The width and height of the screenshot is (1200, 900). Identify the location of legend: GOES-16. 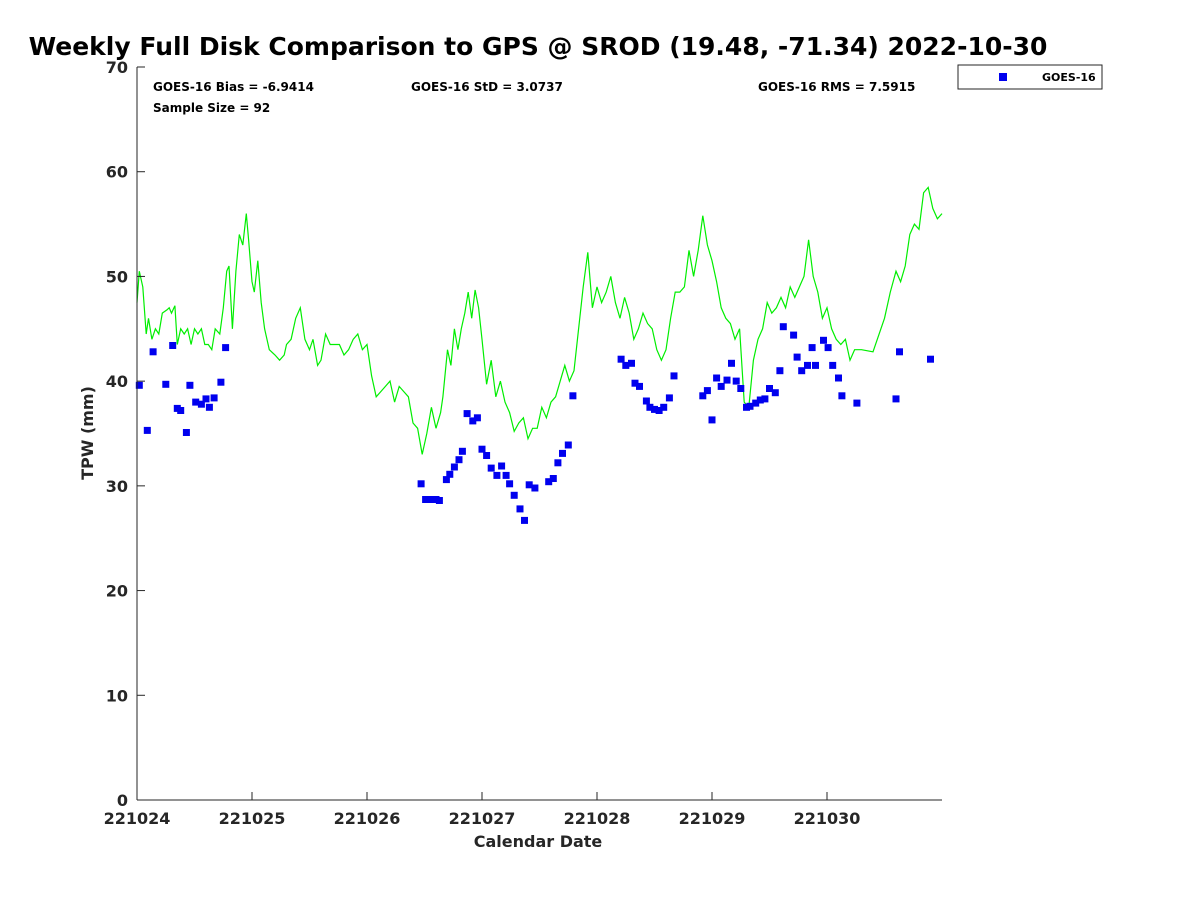
(1030, 77).